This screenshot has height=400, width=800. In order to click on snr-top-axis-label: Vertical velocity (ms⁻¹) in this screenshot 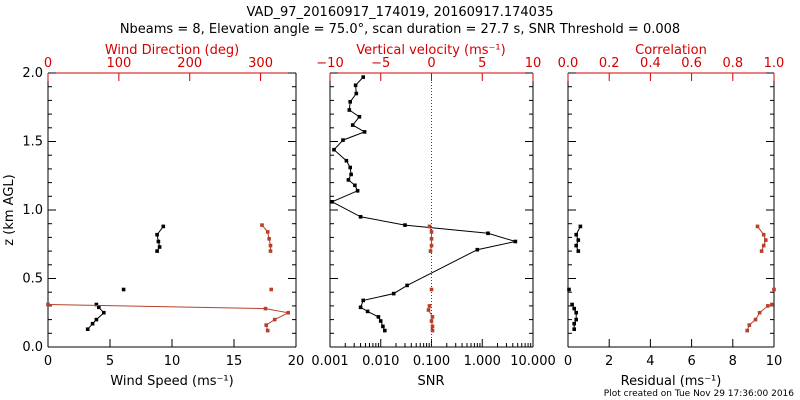, I will do `click(430, 50)`.